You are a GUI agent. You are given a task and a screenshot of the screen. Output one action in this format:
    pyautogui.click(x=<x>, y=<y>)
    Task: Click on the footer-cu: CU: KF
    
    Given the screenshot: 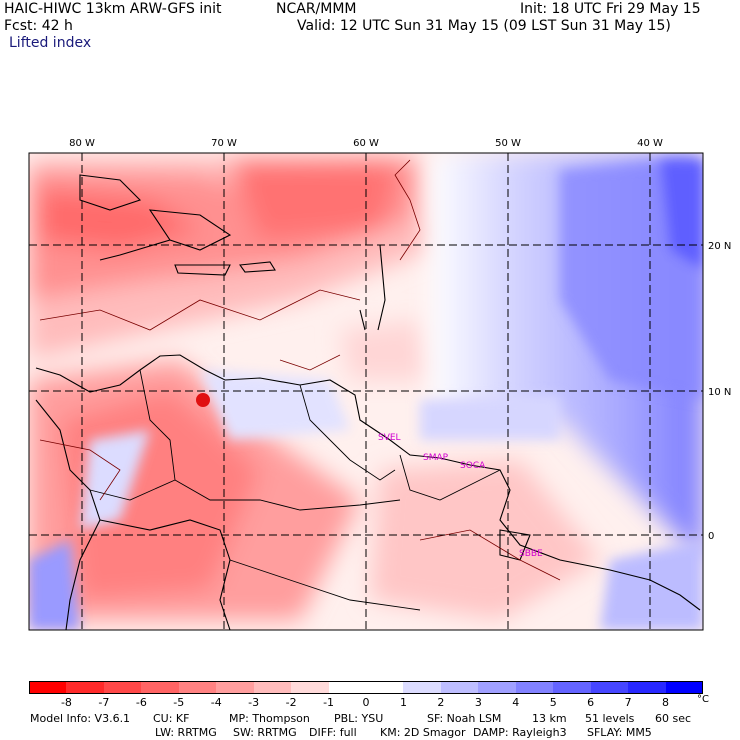 What is the action you would take?
    pyautogui.click(x=171, y=718)
    